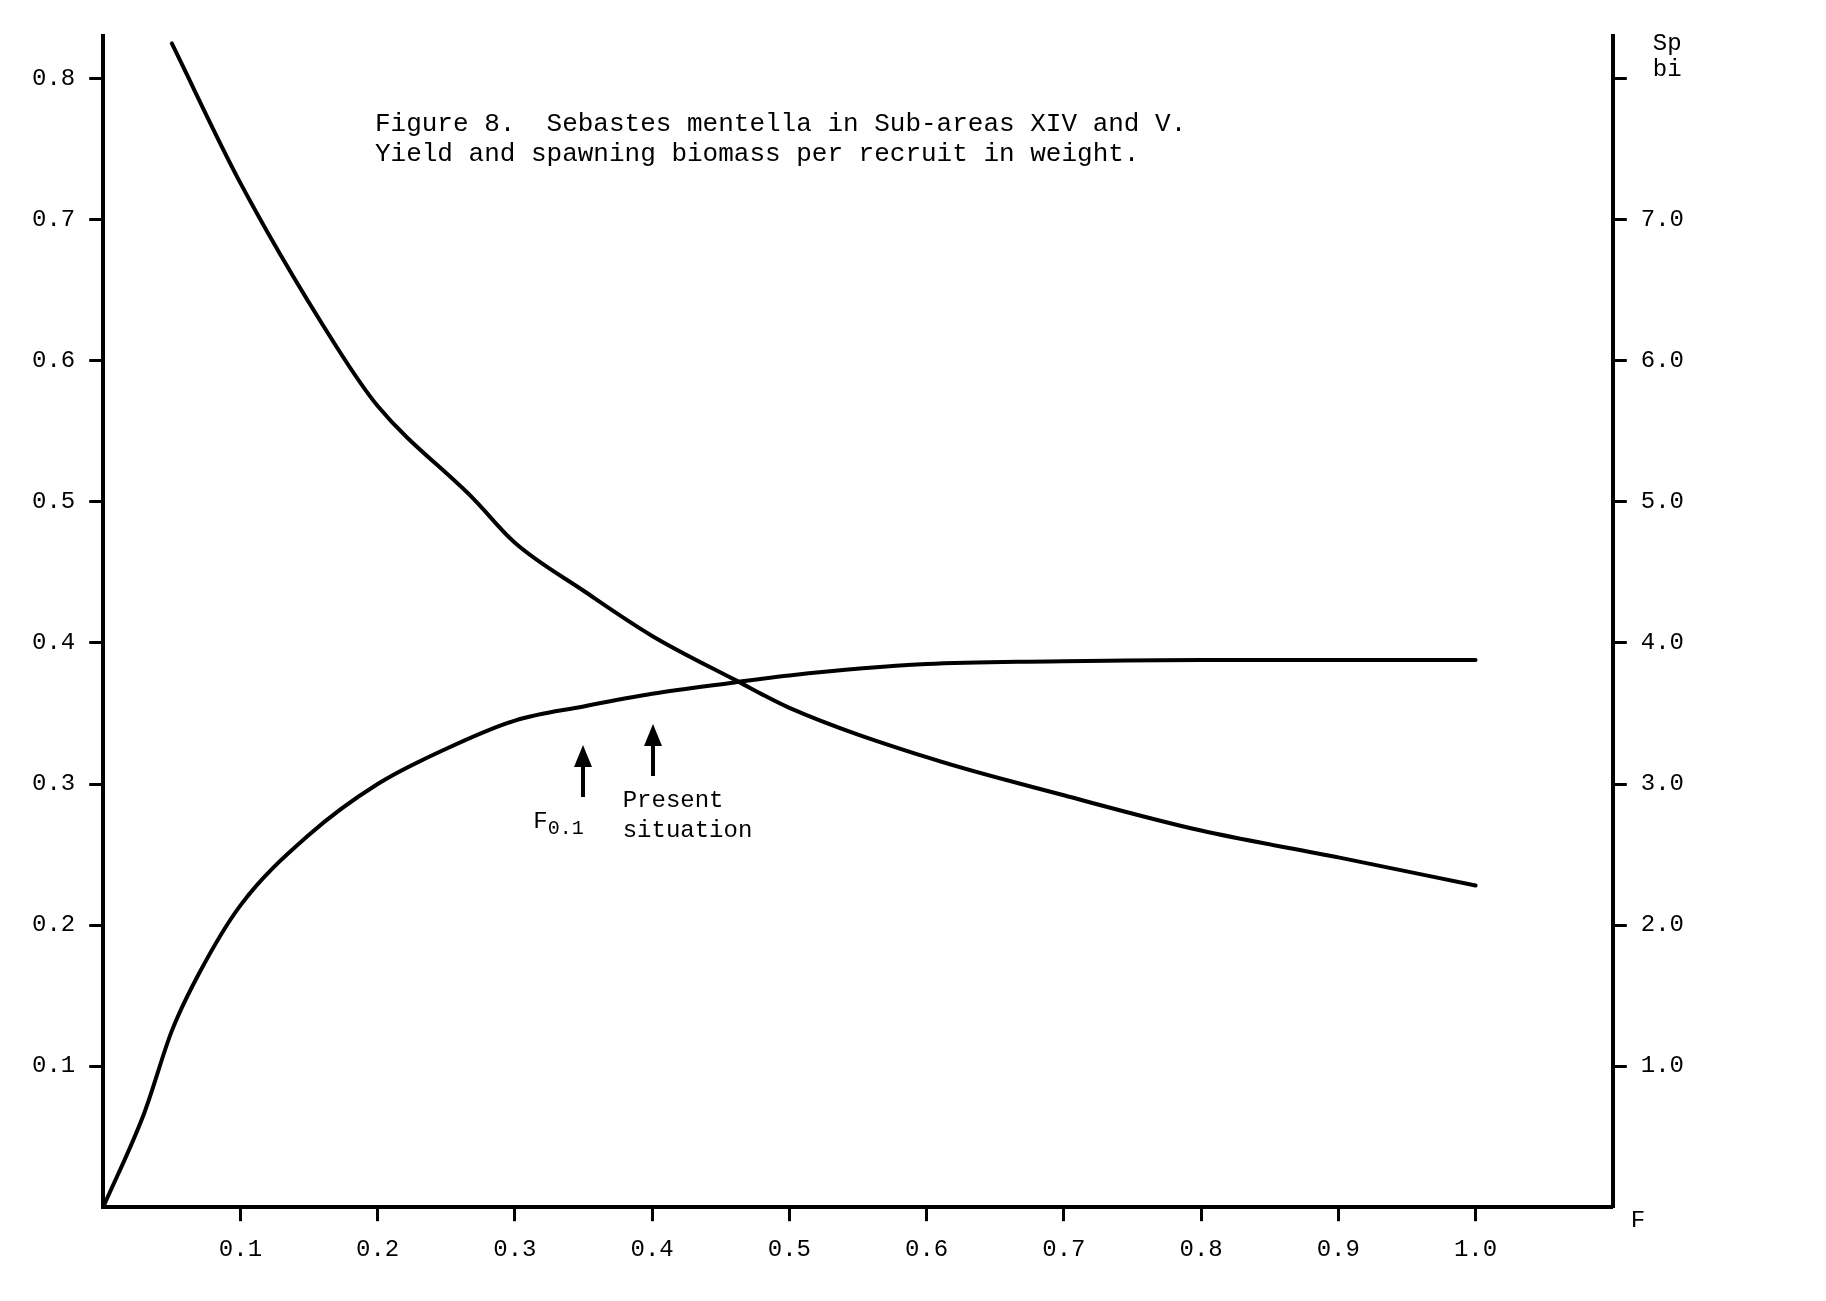  Describe the element at coordinates (1638, 1221) in the screenshot. I see `x-axis-title: F` at that location.